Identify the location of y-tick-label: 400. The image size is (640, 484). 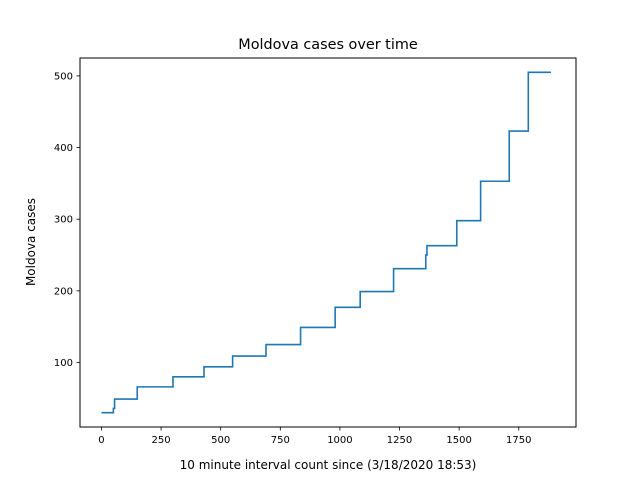
(63, 148).